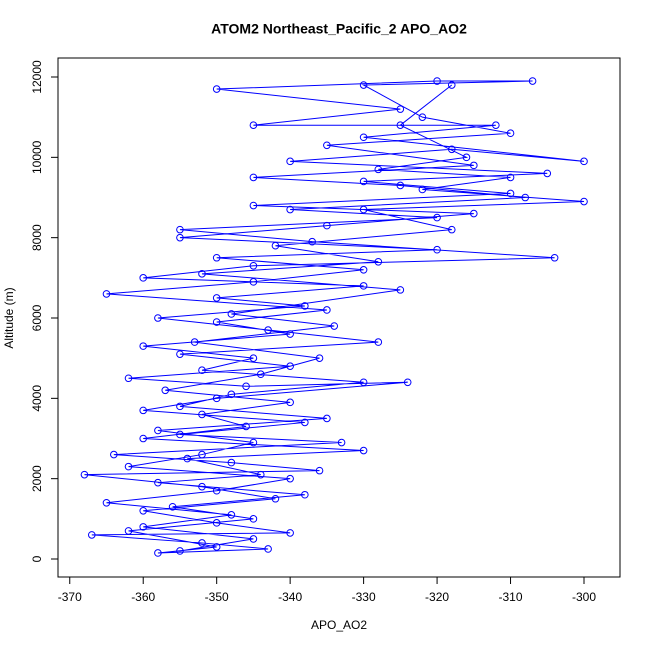 The width and height of the screenshot is (650, 655). Describe the element at coordinates (584, 597) in the screenshot. I see `x-tick-label: -300` at that location.